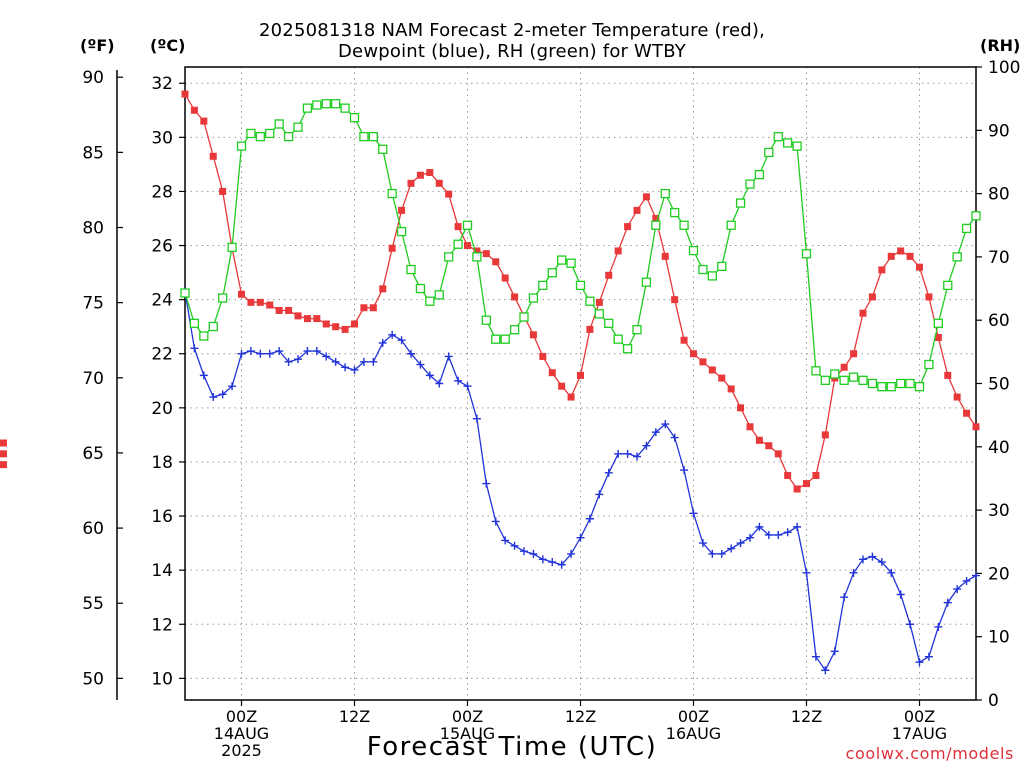 This screenshot has height=768, width=1024. I want to click on fahrenheit-tick-label: 55, so click(93, 604).